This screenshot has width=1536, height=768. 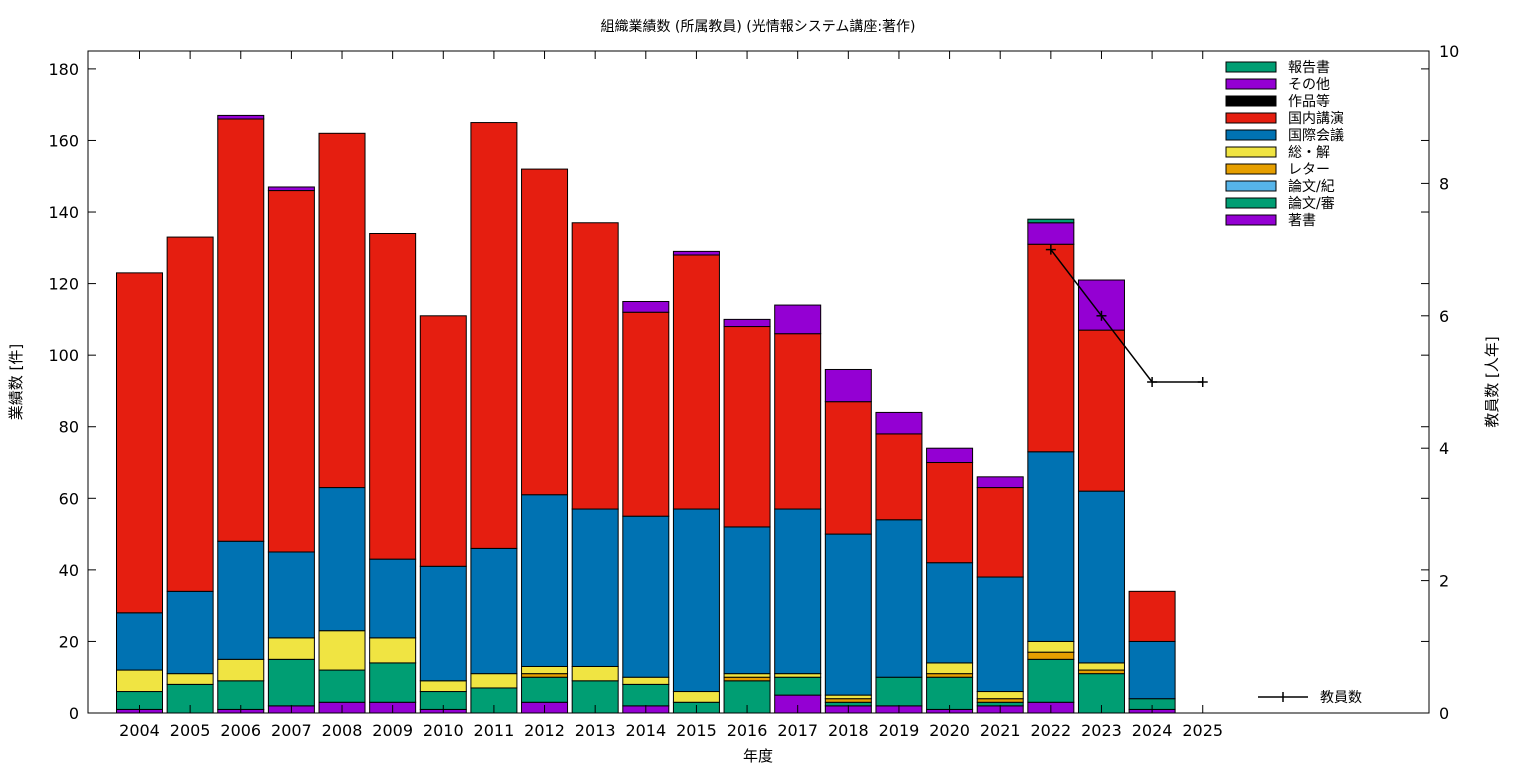 What do you see at coordinates (747, 427) in the screenshot?
I see `bar-segment-2016-s6` at bounding box center [747, 427].